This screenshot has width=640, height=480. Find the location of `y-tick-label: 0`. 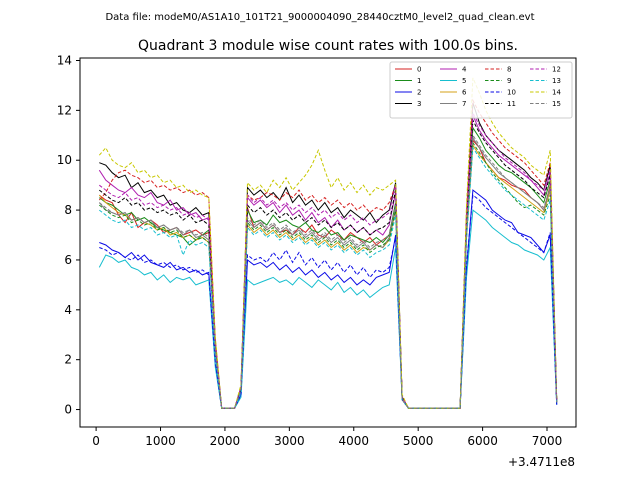

y-tick-label: 0 is located at coordinates (68, 410).